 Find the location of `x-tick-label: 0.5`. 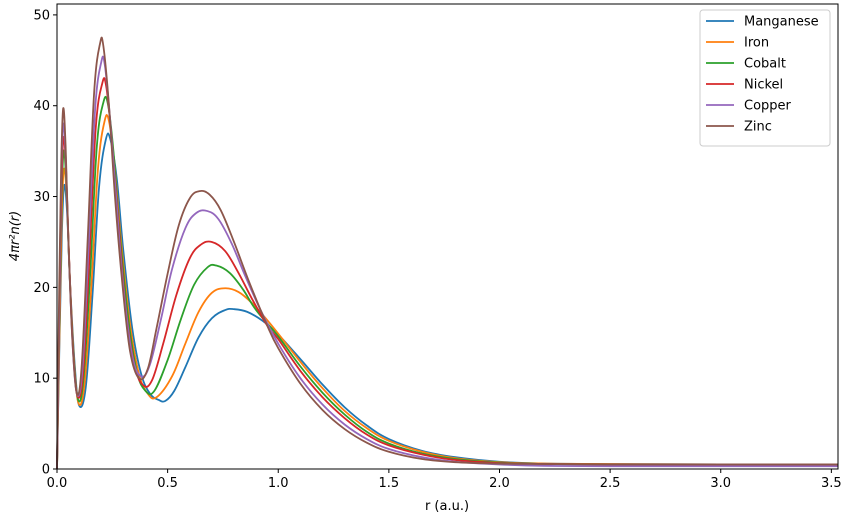

x-tick-label: 0.5 is located at coordinates (167, 483).